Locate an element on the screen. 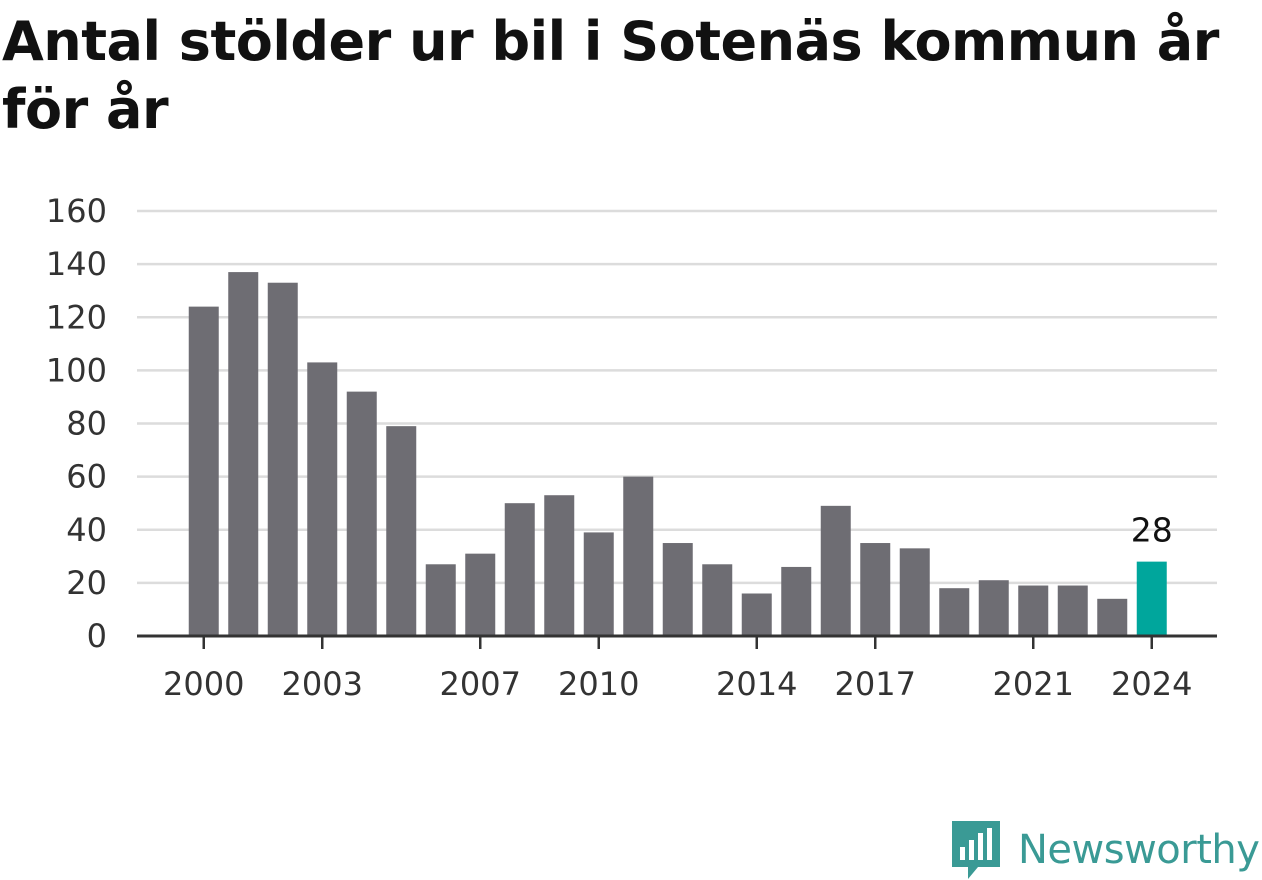  y-tick-label: 140 is located at coordinates (76, 264).